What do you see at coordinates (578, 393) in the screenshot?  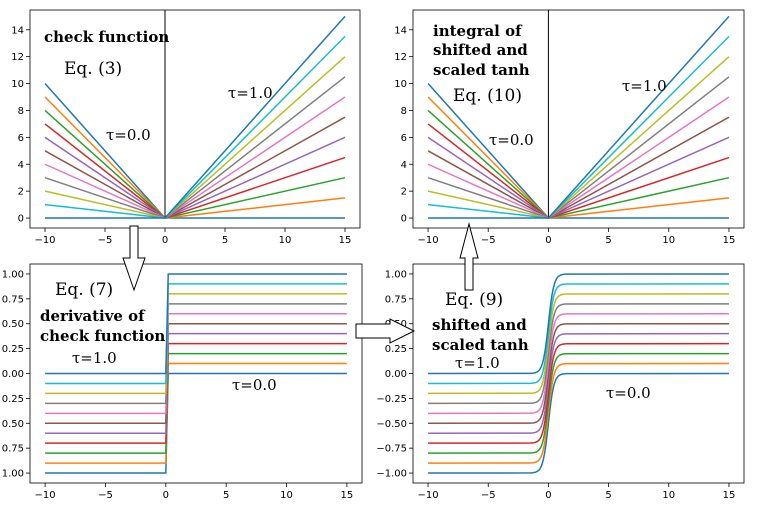 I see `series-tau-0.3` at bounding box center [578, 393].